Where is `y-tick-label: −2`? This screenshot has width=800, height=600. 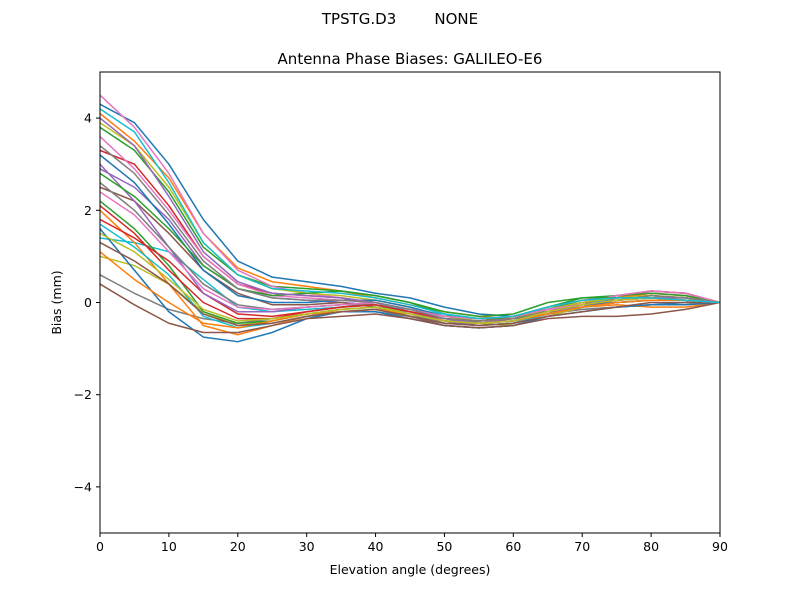
y-tick-label: −2 is located at coordinates (83, 394).